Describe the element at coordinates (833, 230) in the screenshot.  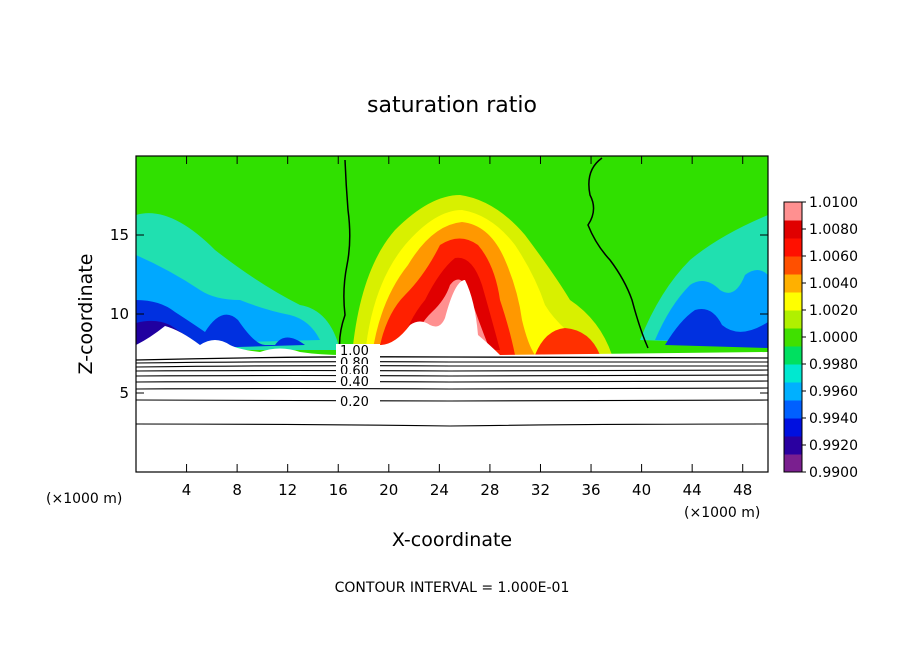
I see `colorbar-label: 1.0080` at that location.